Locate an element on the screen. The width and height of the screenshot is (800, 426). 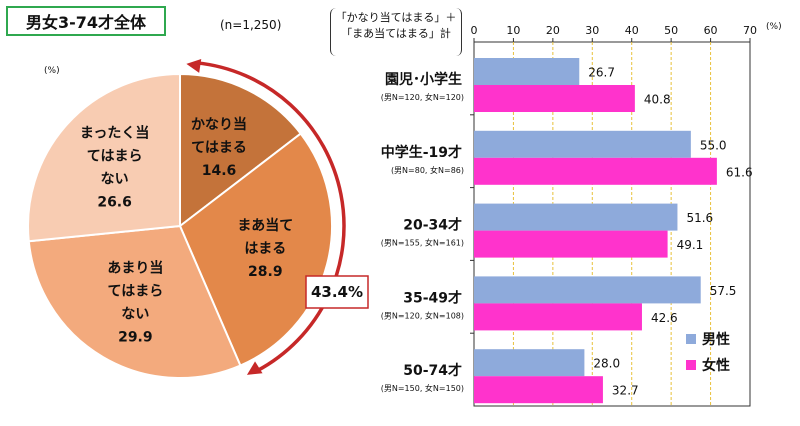
x-tick-label: 20 is located at coordinates (553, 30).